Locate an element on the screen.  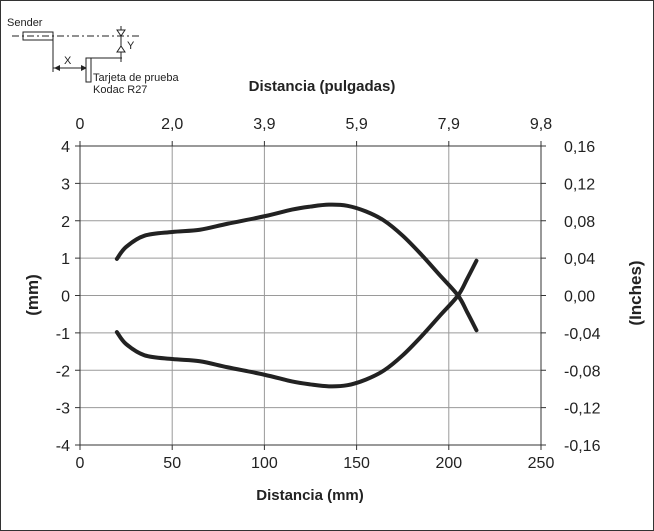
right-tick-label: -0,16 is located at coordinates (582, 446).